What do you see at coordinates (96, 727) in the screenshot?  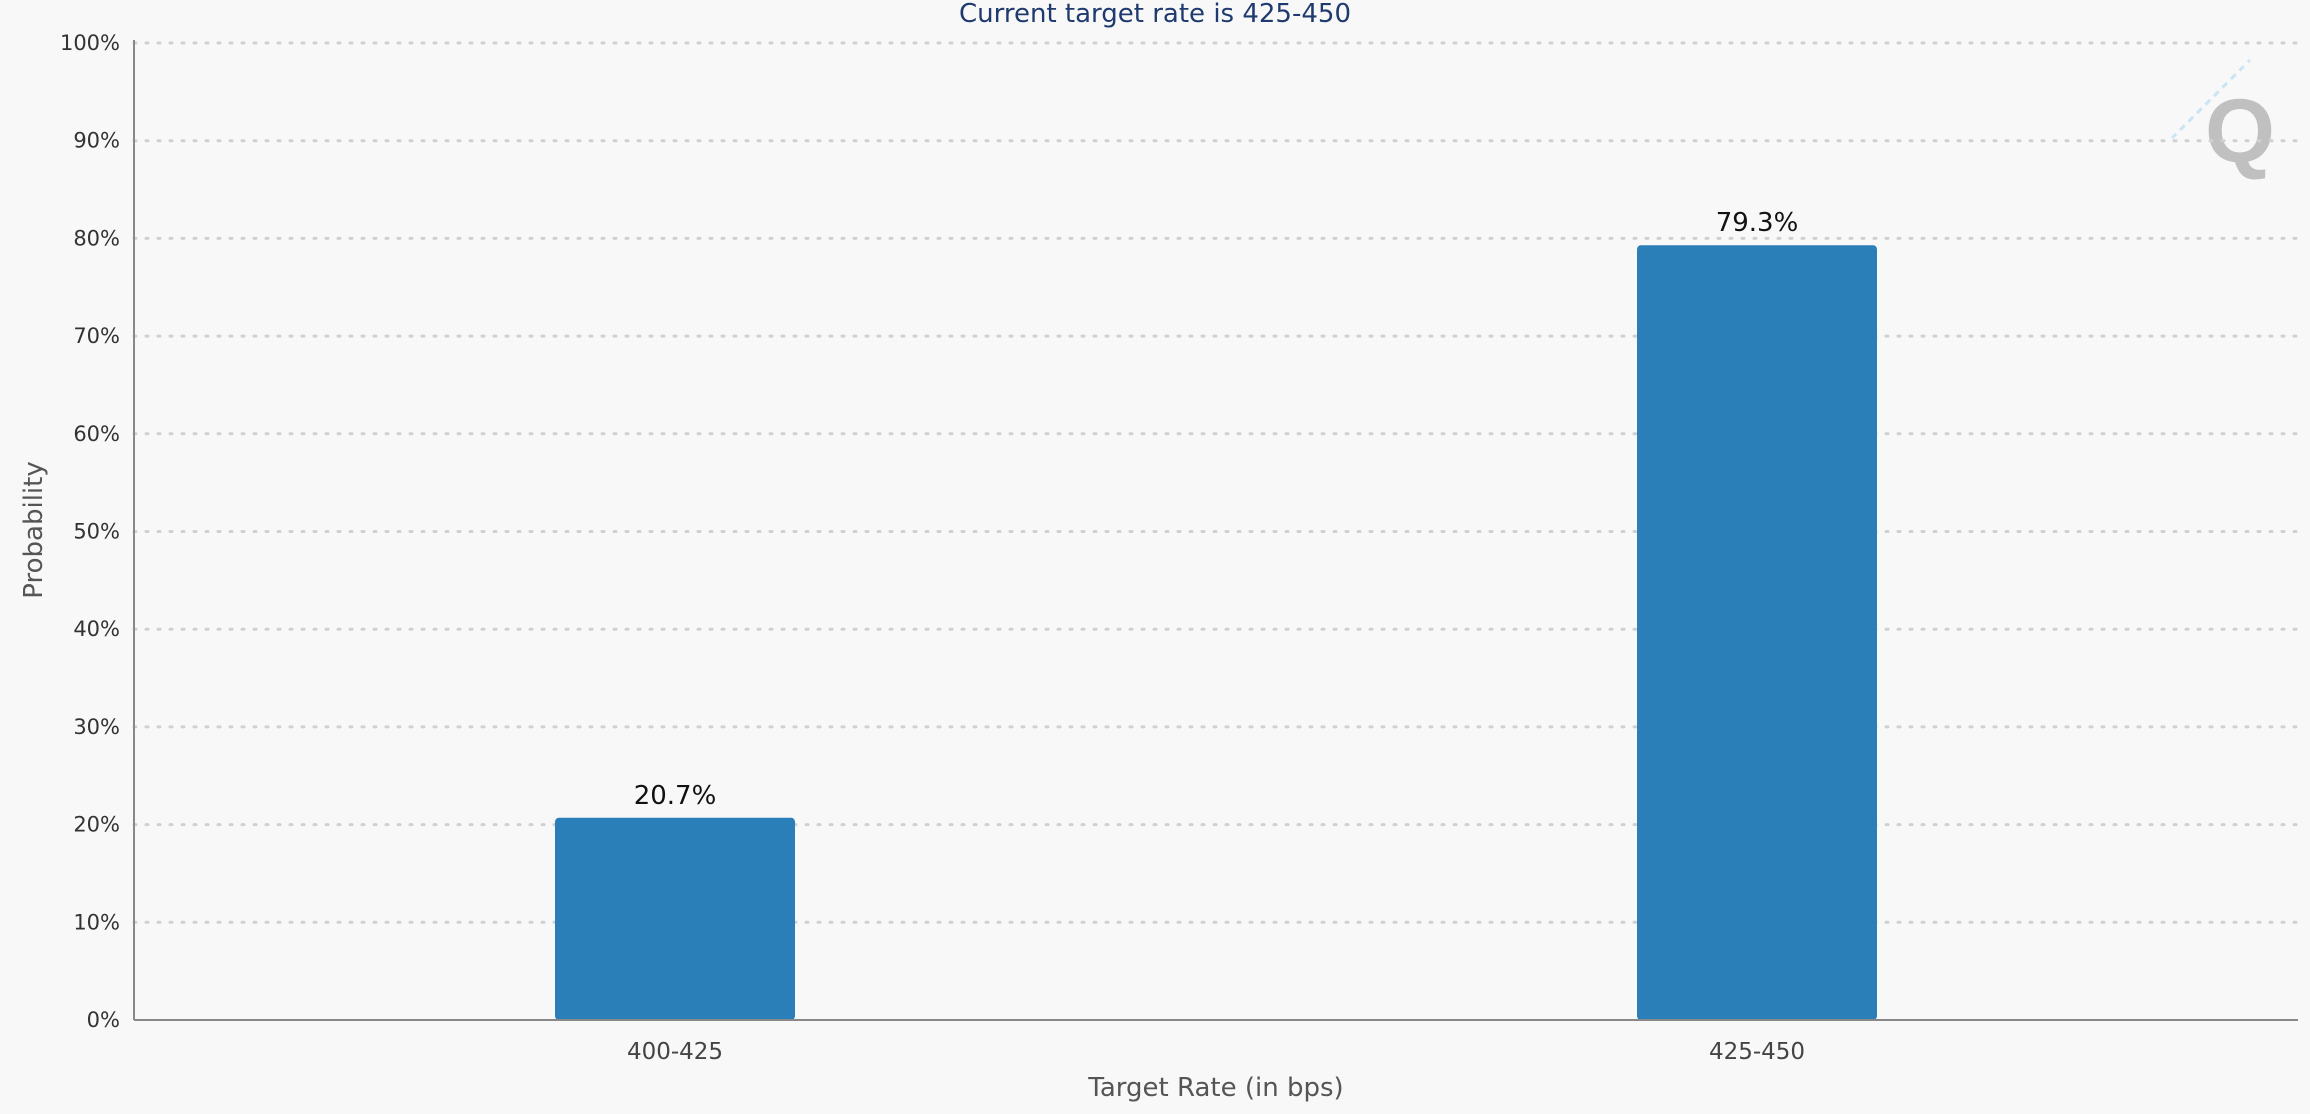 I see `y-tick-label: 30%` at bounding box center [96, 727].